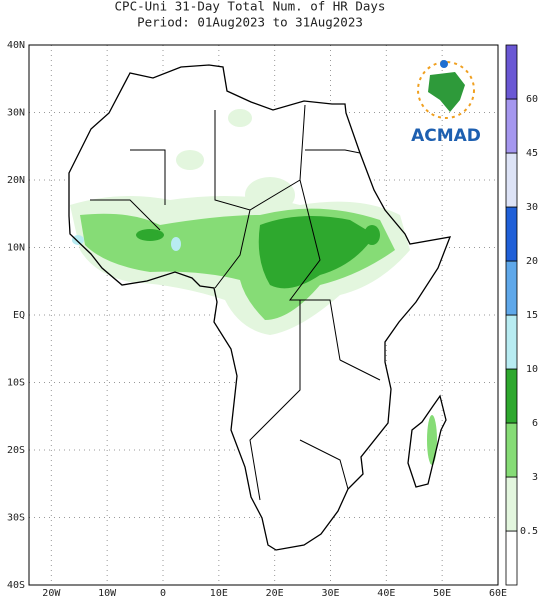 The height and width of the screenshot is (604, 540). What do you see at coordinates (16, 180) in the screenshot?
I see `y-tick-label: 20N` at bounding box center [16, 180].